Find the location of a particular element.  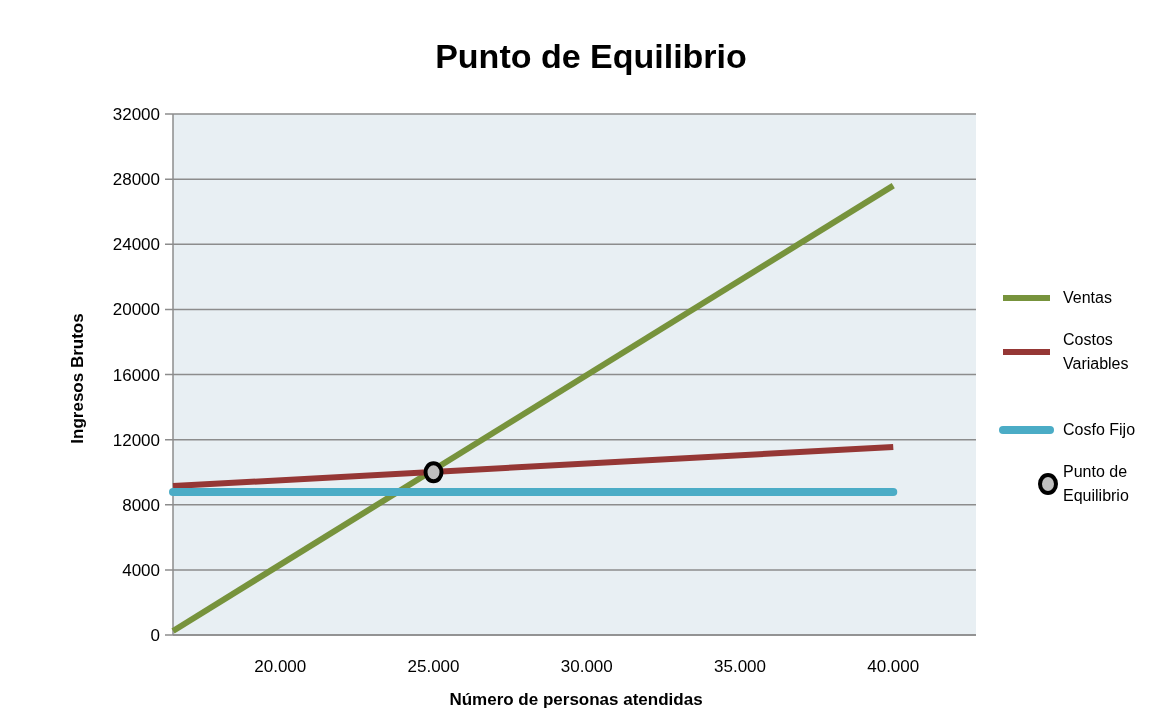

y-tick-label: 0 is located at coordinates (155, 635).